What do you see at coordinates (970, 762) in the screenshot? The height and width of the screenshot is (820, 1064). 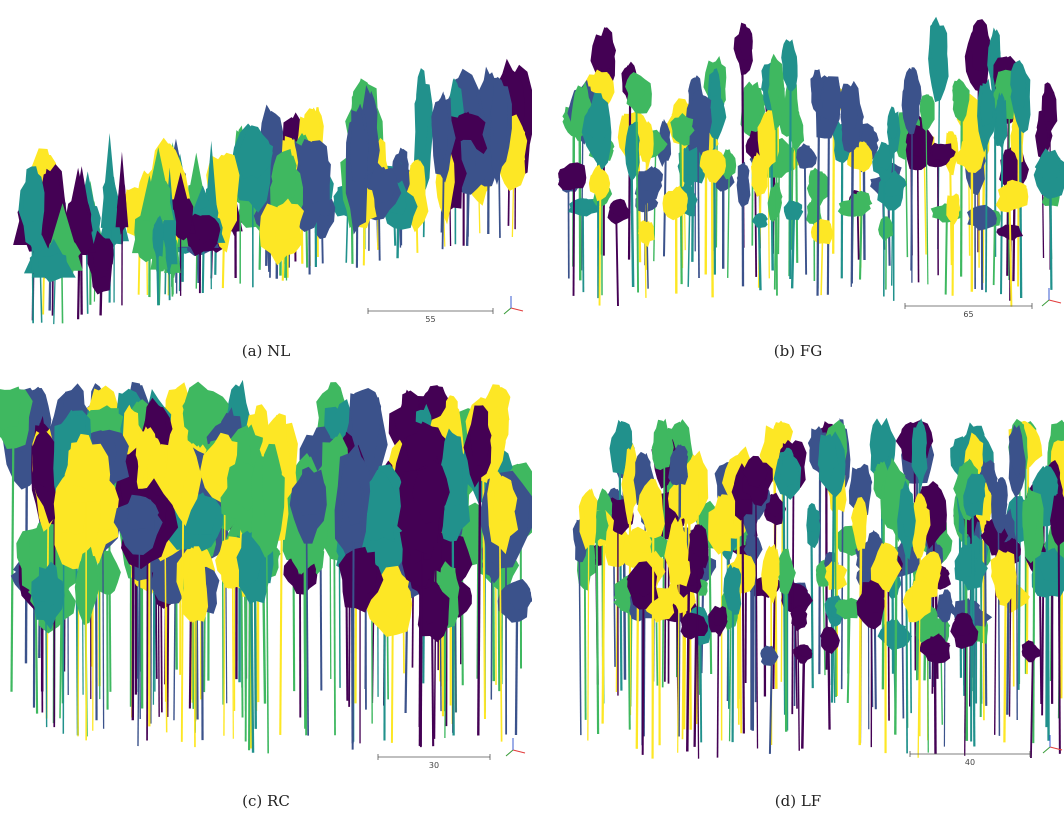 I see `scale-bar-label: 40` at bounding box center [970, 762].